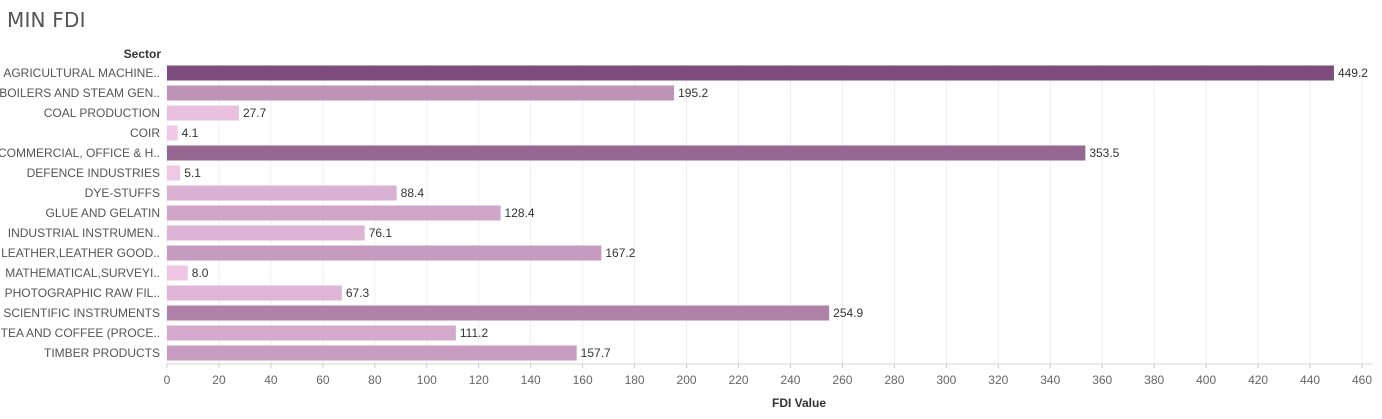 This screenshot has width=1382, height=419. I want to click on x-tick-label: 400, so click(1206, 380).